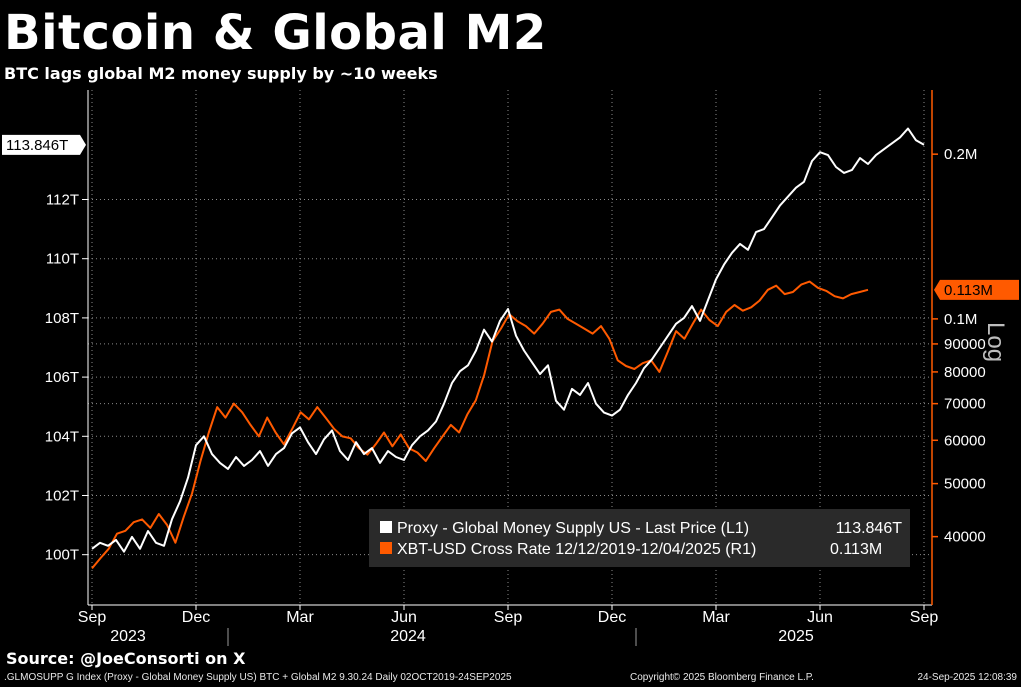 The height and width of the screenshot is (687, 1021). I want to click on legend-swatch-btc, so click(386, 548).